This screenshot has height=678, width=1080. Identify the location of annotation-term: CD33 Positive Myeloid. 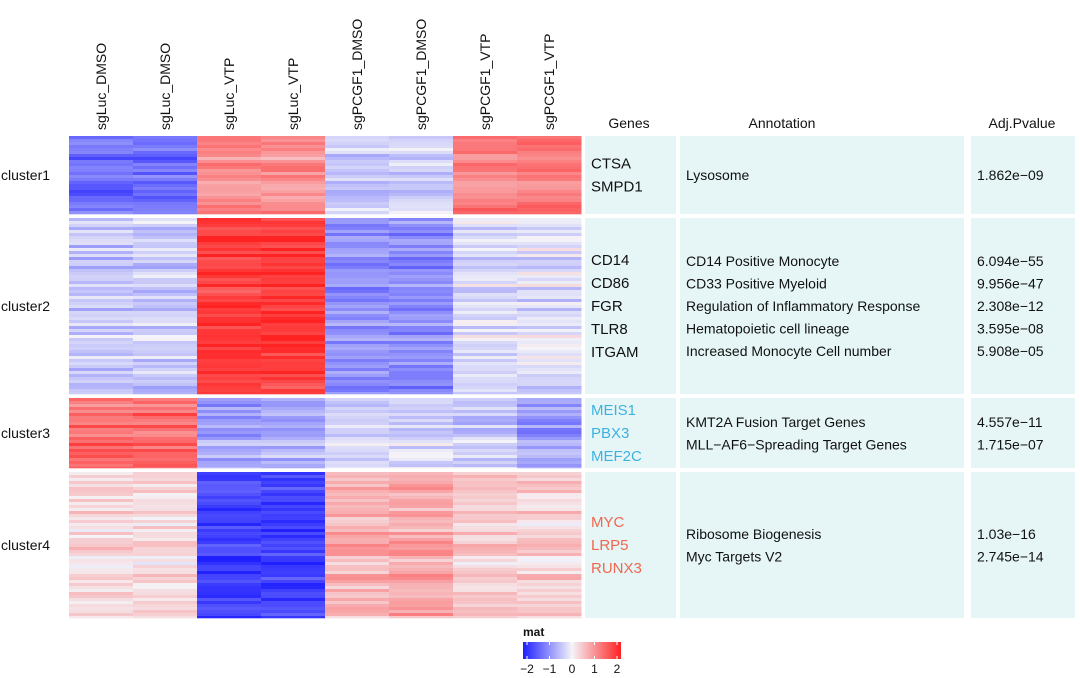
(756, 284).